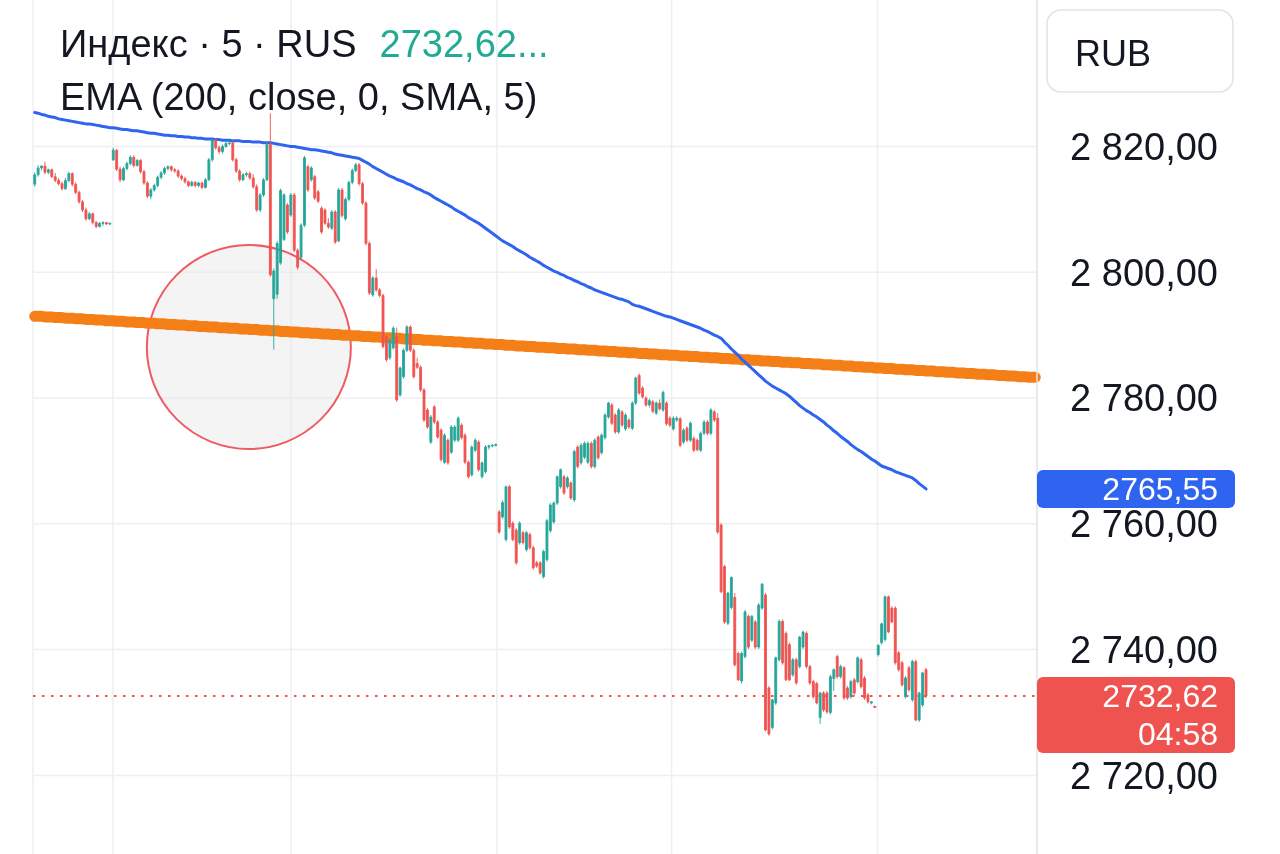  Describe the element at coordinates (1144, 272) in the screenshot. I see `y-tick-label: 2 800,00` at that location.